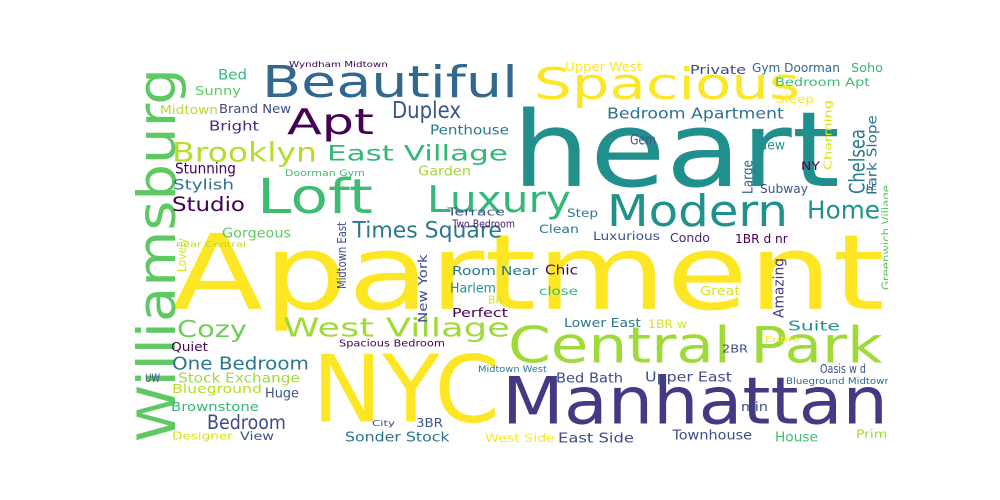  Describe the element at coordinates (232, 75) in the screenshot. I see `word-bed: Bed` at that location.